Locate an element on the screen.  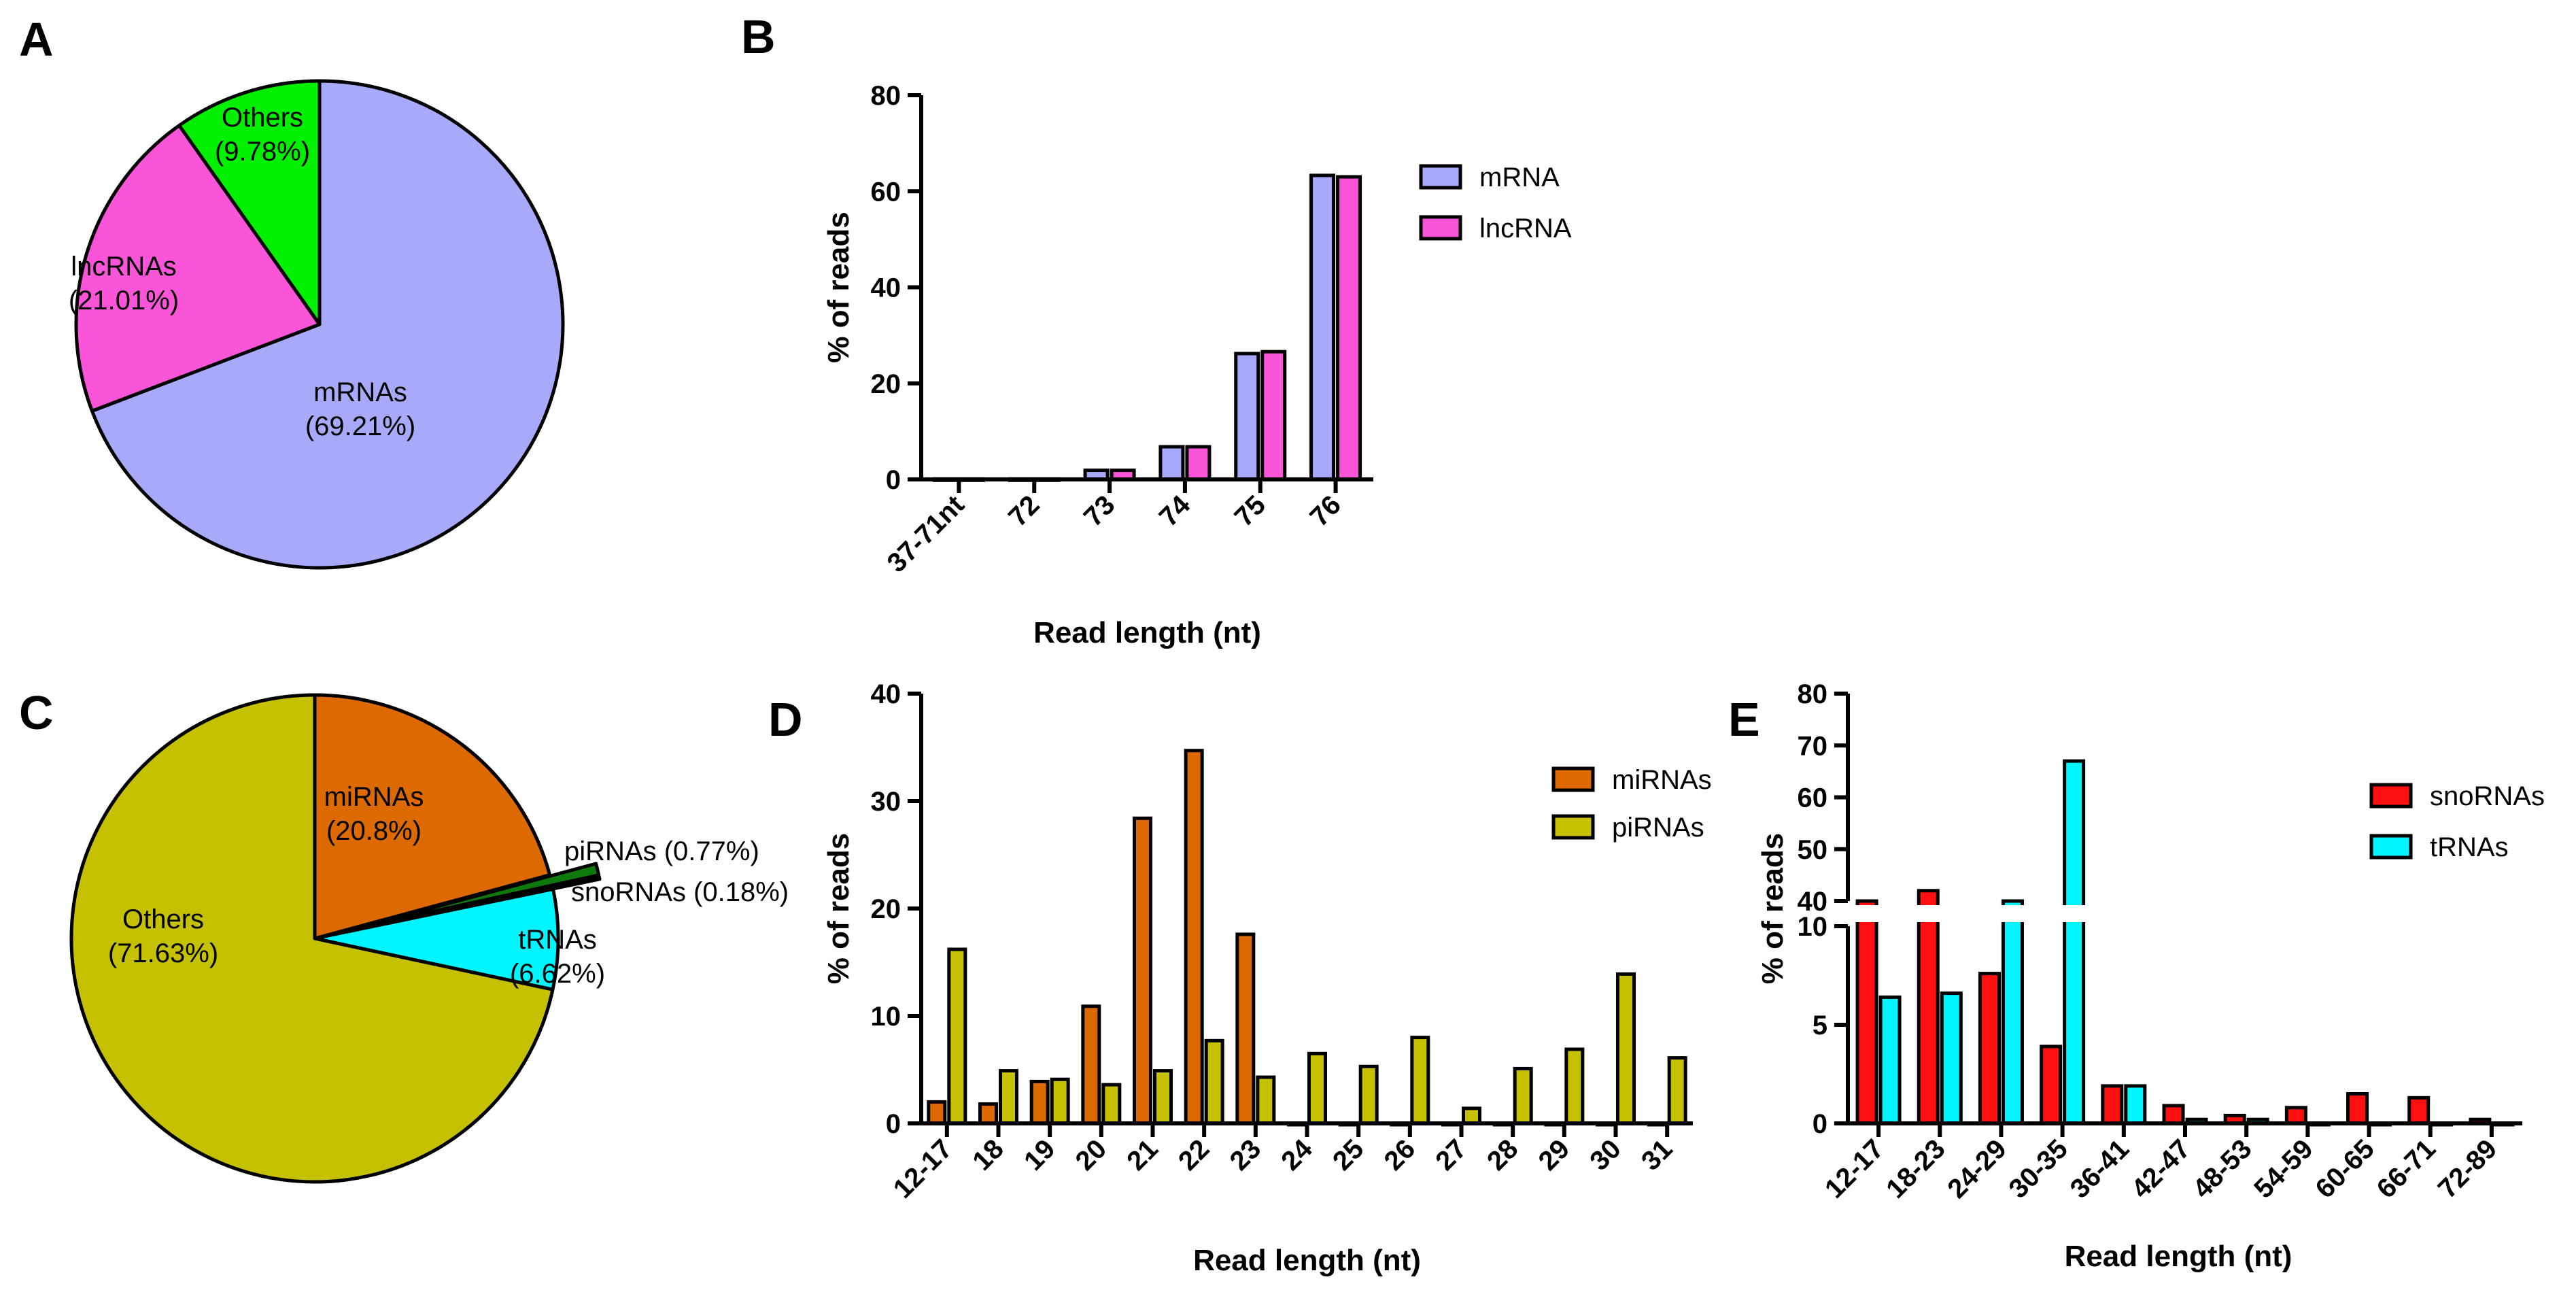
legend-swatch-lncrna is located at coordinates (1440, 228).